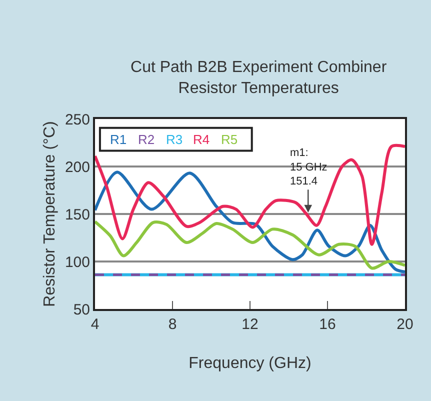 This screenshot has width=431, height=401. What do you see at coordinates (327, 324) in the screenshot?
I see `x-tick-label: 16` at bounding box center [327, 324].